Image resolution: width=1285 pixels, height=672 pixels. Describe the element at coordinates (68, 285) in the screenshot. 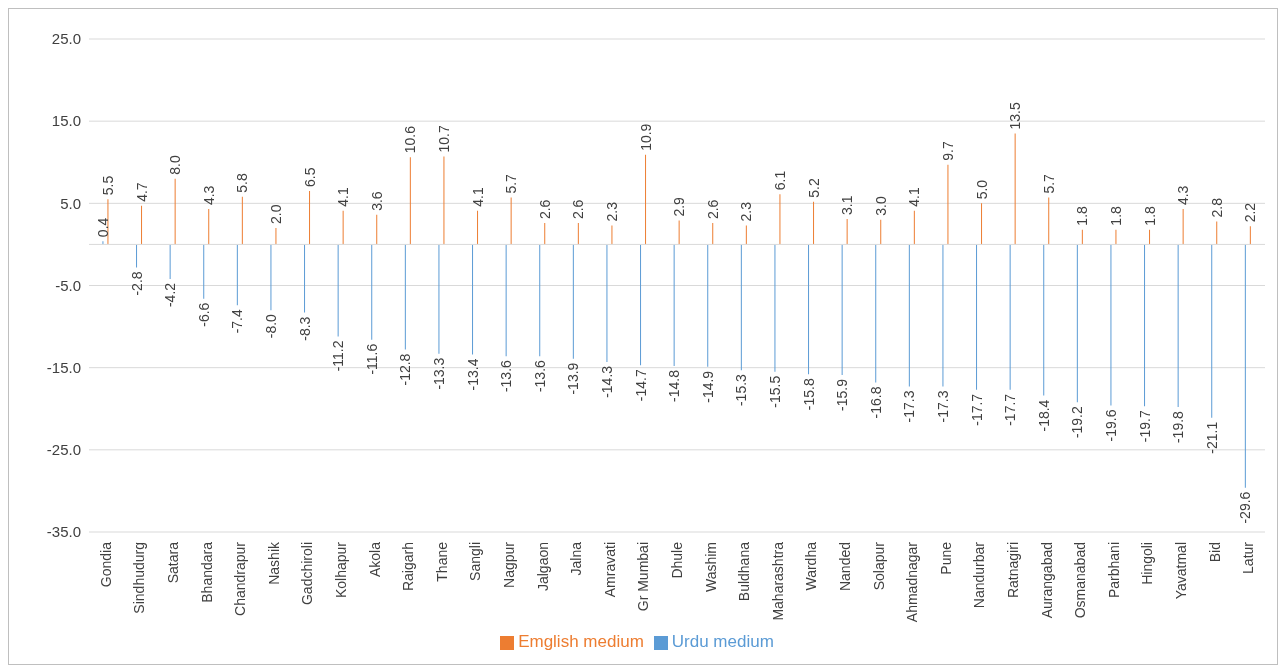

I see `y-tick-label: -5.0` at that location.